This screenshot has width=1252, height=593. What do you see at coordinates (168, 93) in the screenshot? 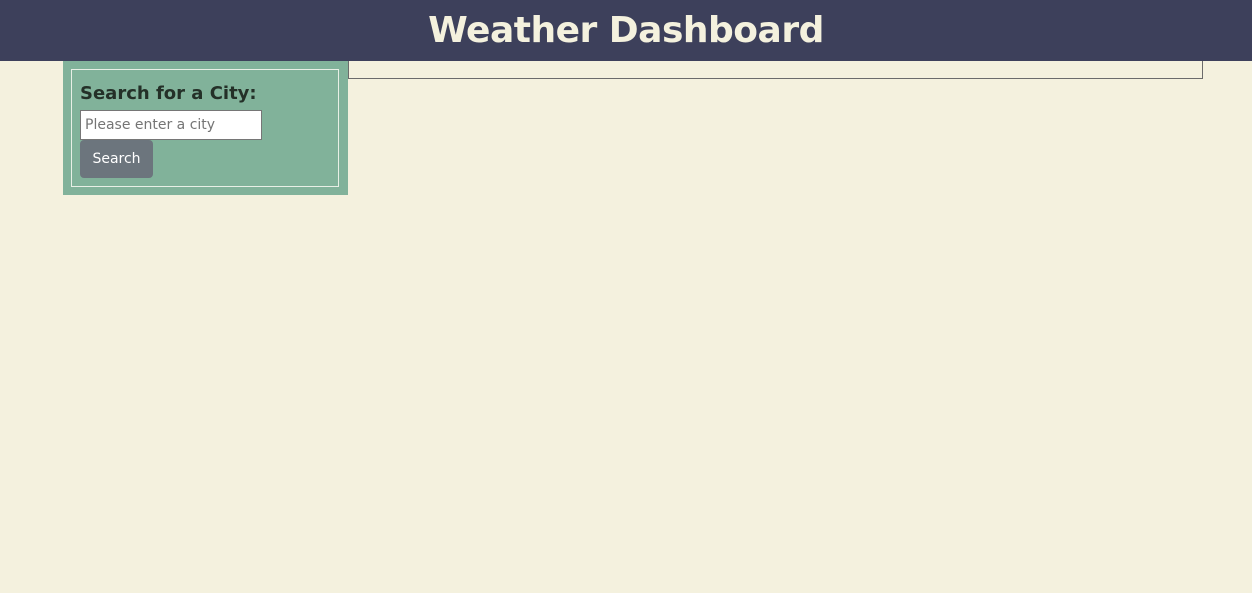
I see `search-heading: Search for a City:` at bounding box center [168, 93].